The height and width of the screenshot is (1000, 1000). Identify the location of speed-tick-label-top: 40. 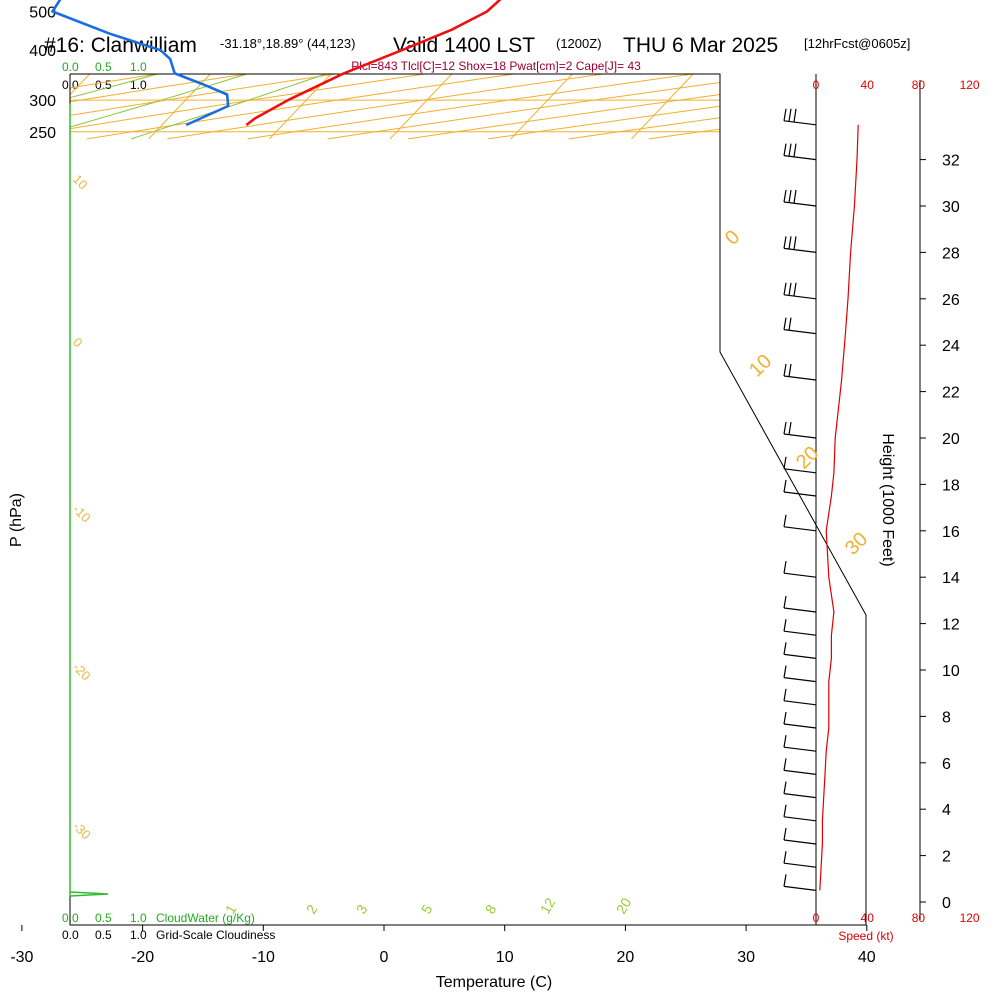
(868, 85).